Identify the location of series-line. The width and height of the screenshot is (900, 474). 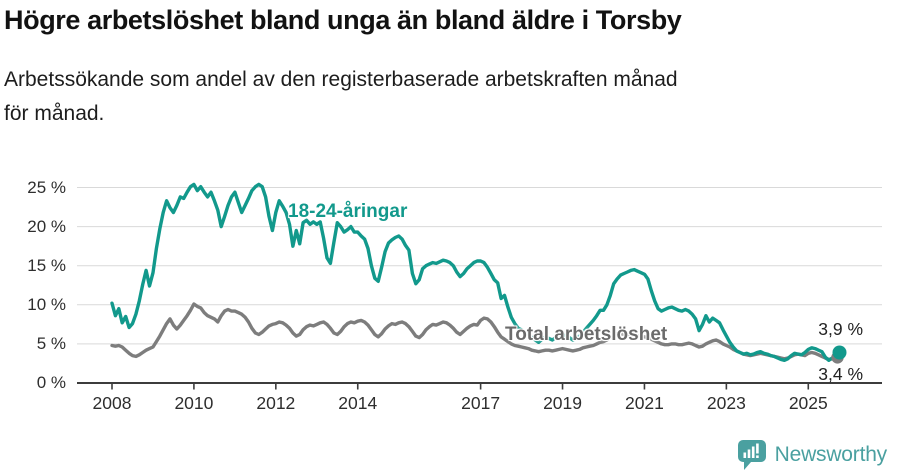
(475, 332).